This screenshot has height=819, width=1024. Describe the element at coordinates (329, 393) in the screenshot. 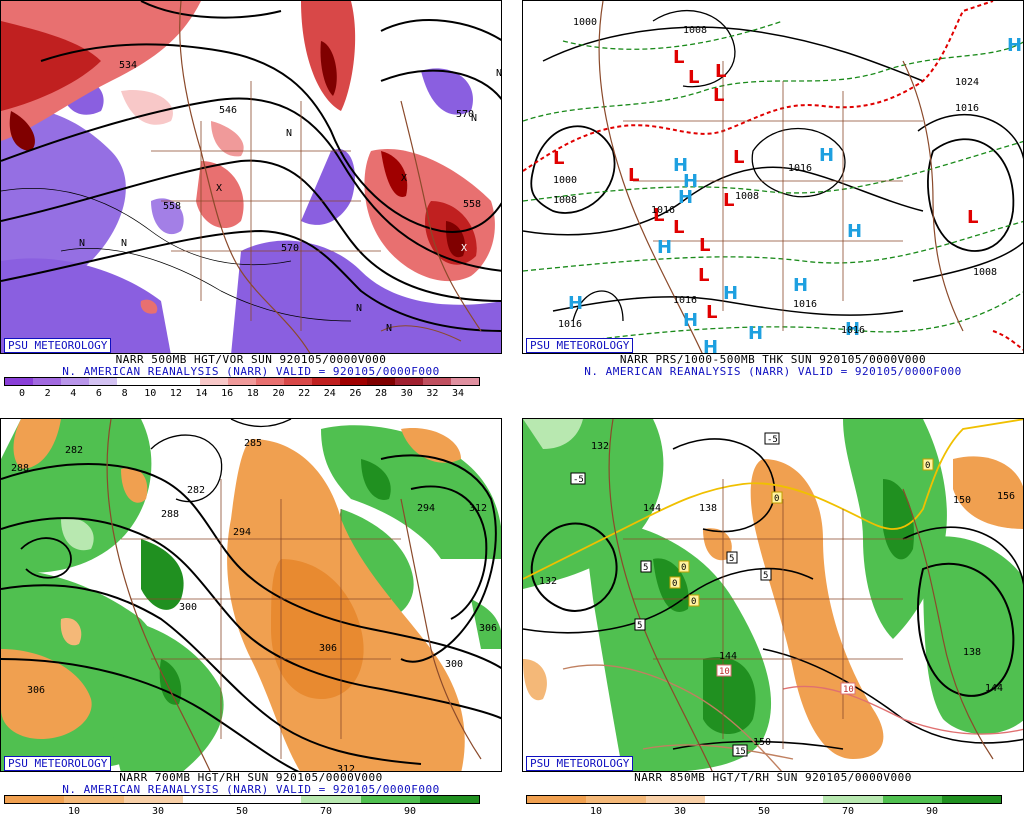

I see `colorbar-tick-label: 24` at that location.